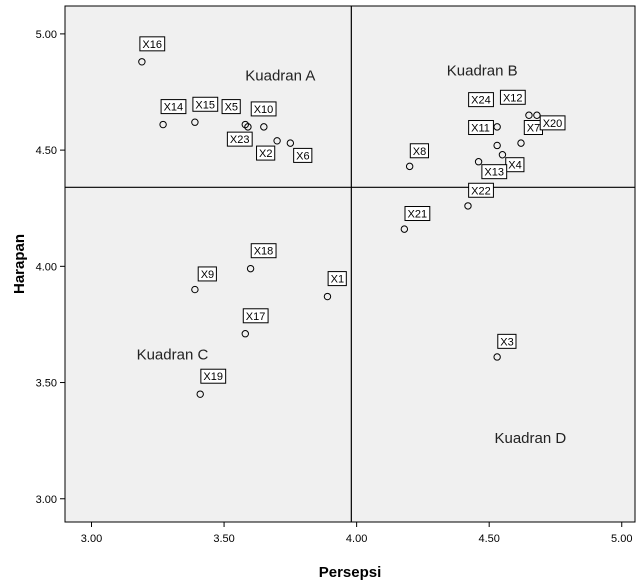  Describe the element at coordinates (621, 539) in the screenshot. I see `x-tick-label: 5.00` at that location.